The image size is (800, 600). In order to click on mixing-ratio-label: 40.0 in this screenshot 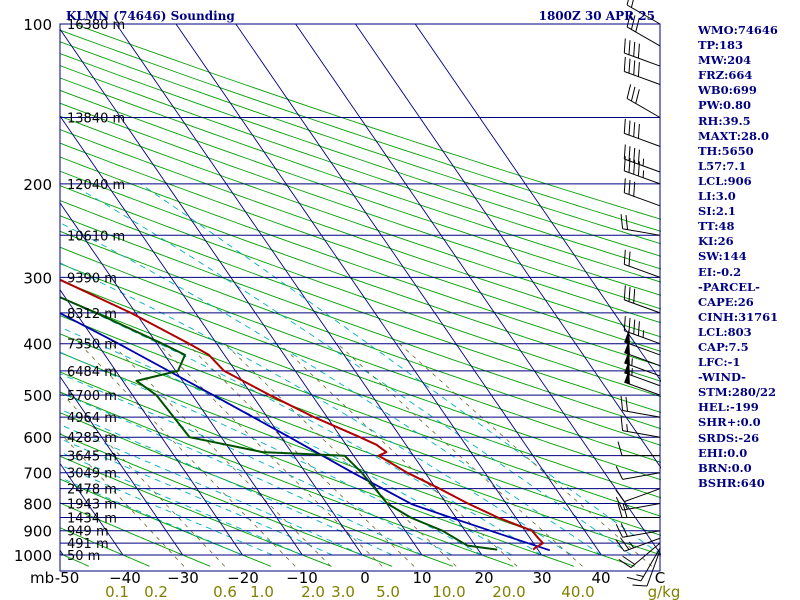, I will do `click(577, 591)`.